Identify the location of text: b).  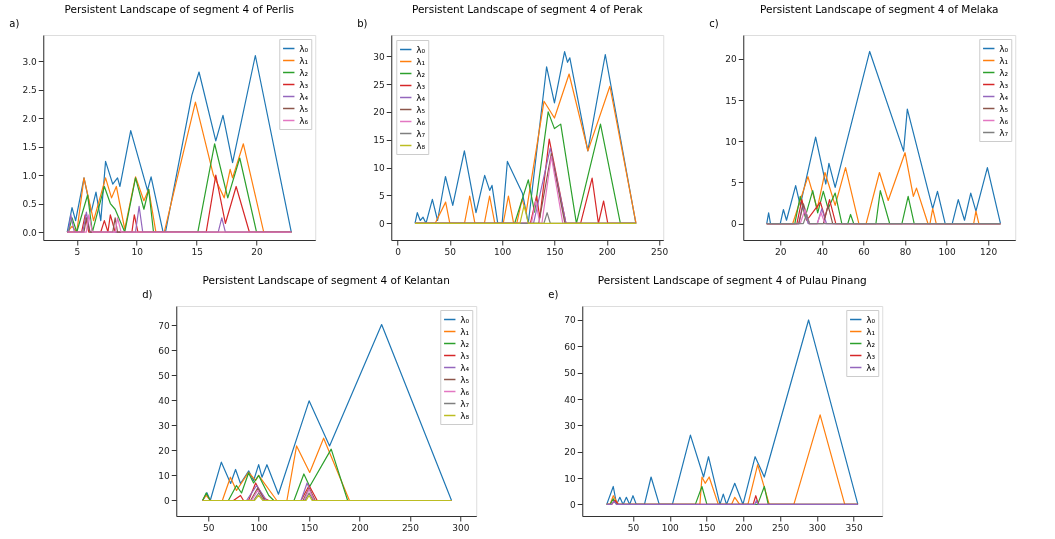
(362, 23).